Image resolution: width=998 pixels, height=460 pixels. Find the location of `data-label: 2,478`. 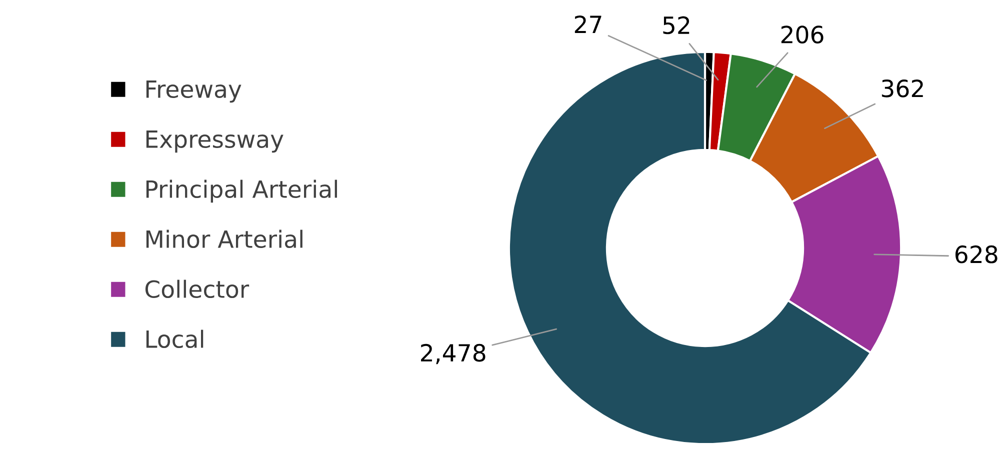

data-label: 2,478 is located at coordinates (453, 354).